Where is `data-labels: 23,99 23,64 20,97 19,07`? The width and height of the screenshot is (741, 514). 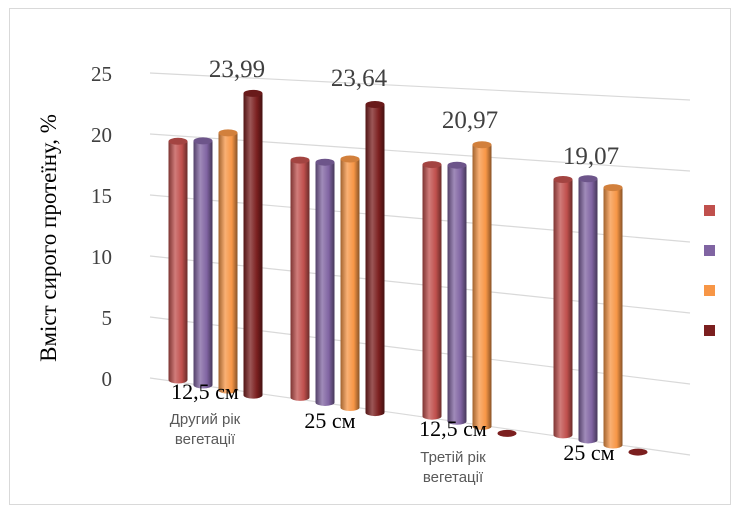
data-labels: 23,99 23,64 20,97 19,07 is located at coordinates (414, 113).